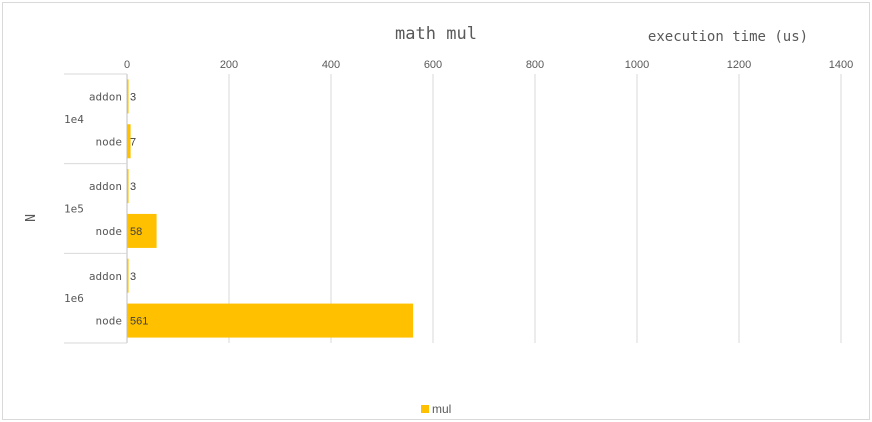 The width and height of the screenshot is (872, 422). What do you see at coordinates (229, 65) in the screenshot?
I see `x-tick-label: 200` at bounding box center [229, 65].